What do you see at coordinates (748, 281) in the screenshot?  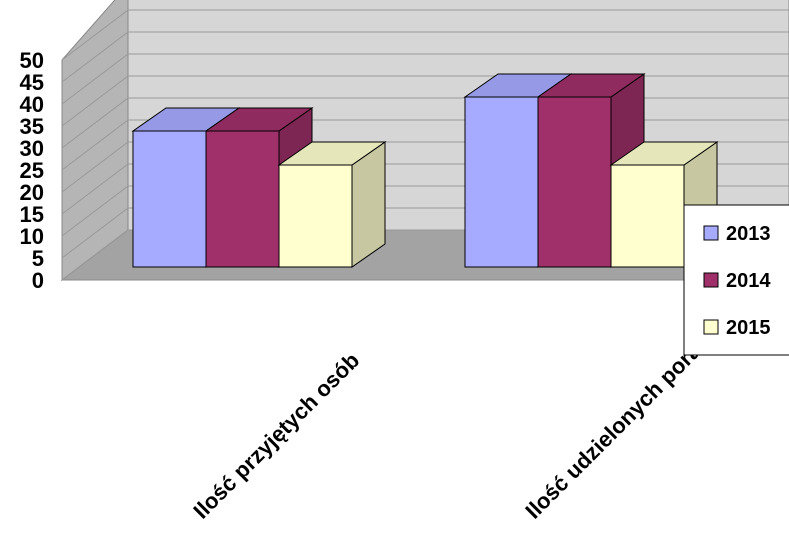 I see `legend-label: 2014` at bounding box center [748, 281].